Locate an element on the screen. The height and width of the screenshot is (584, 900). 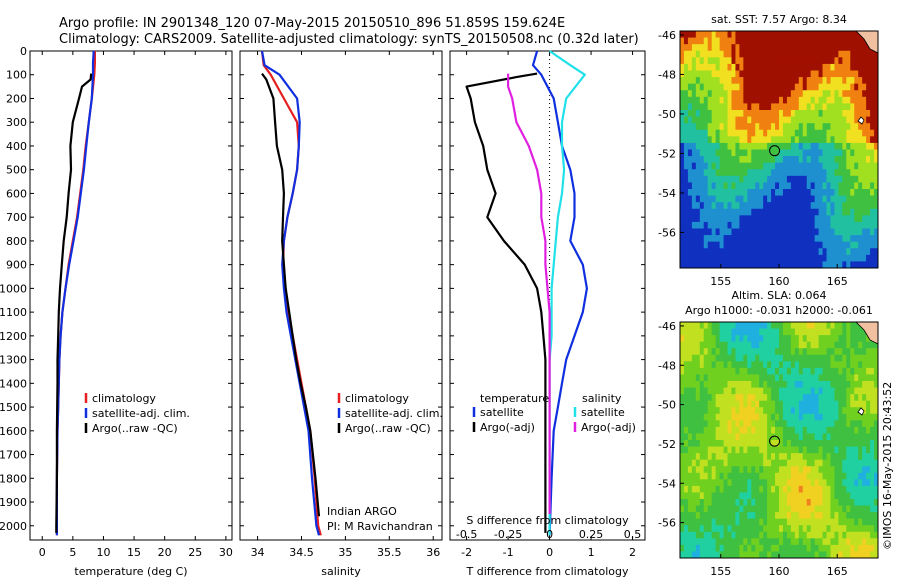
y-tick-label: -50 is located at coordinates (667, 114).